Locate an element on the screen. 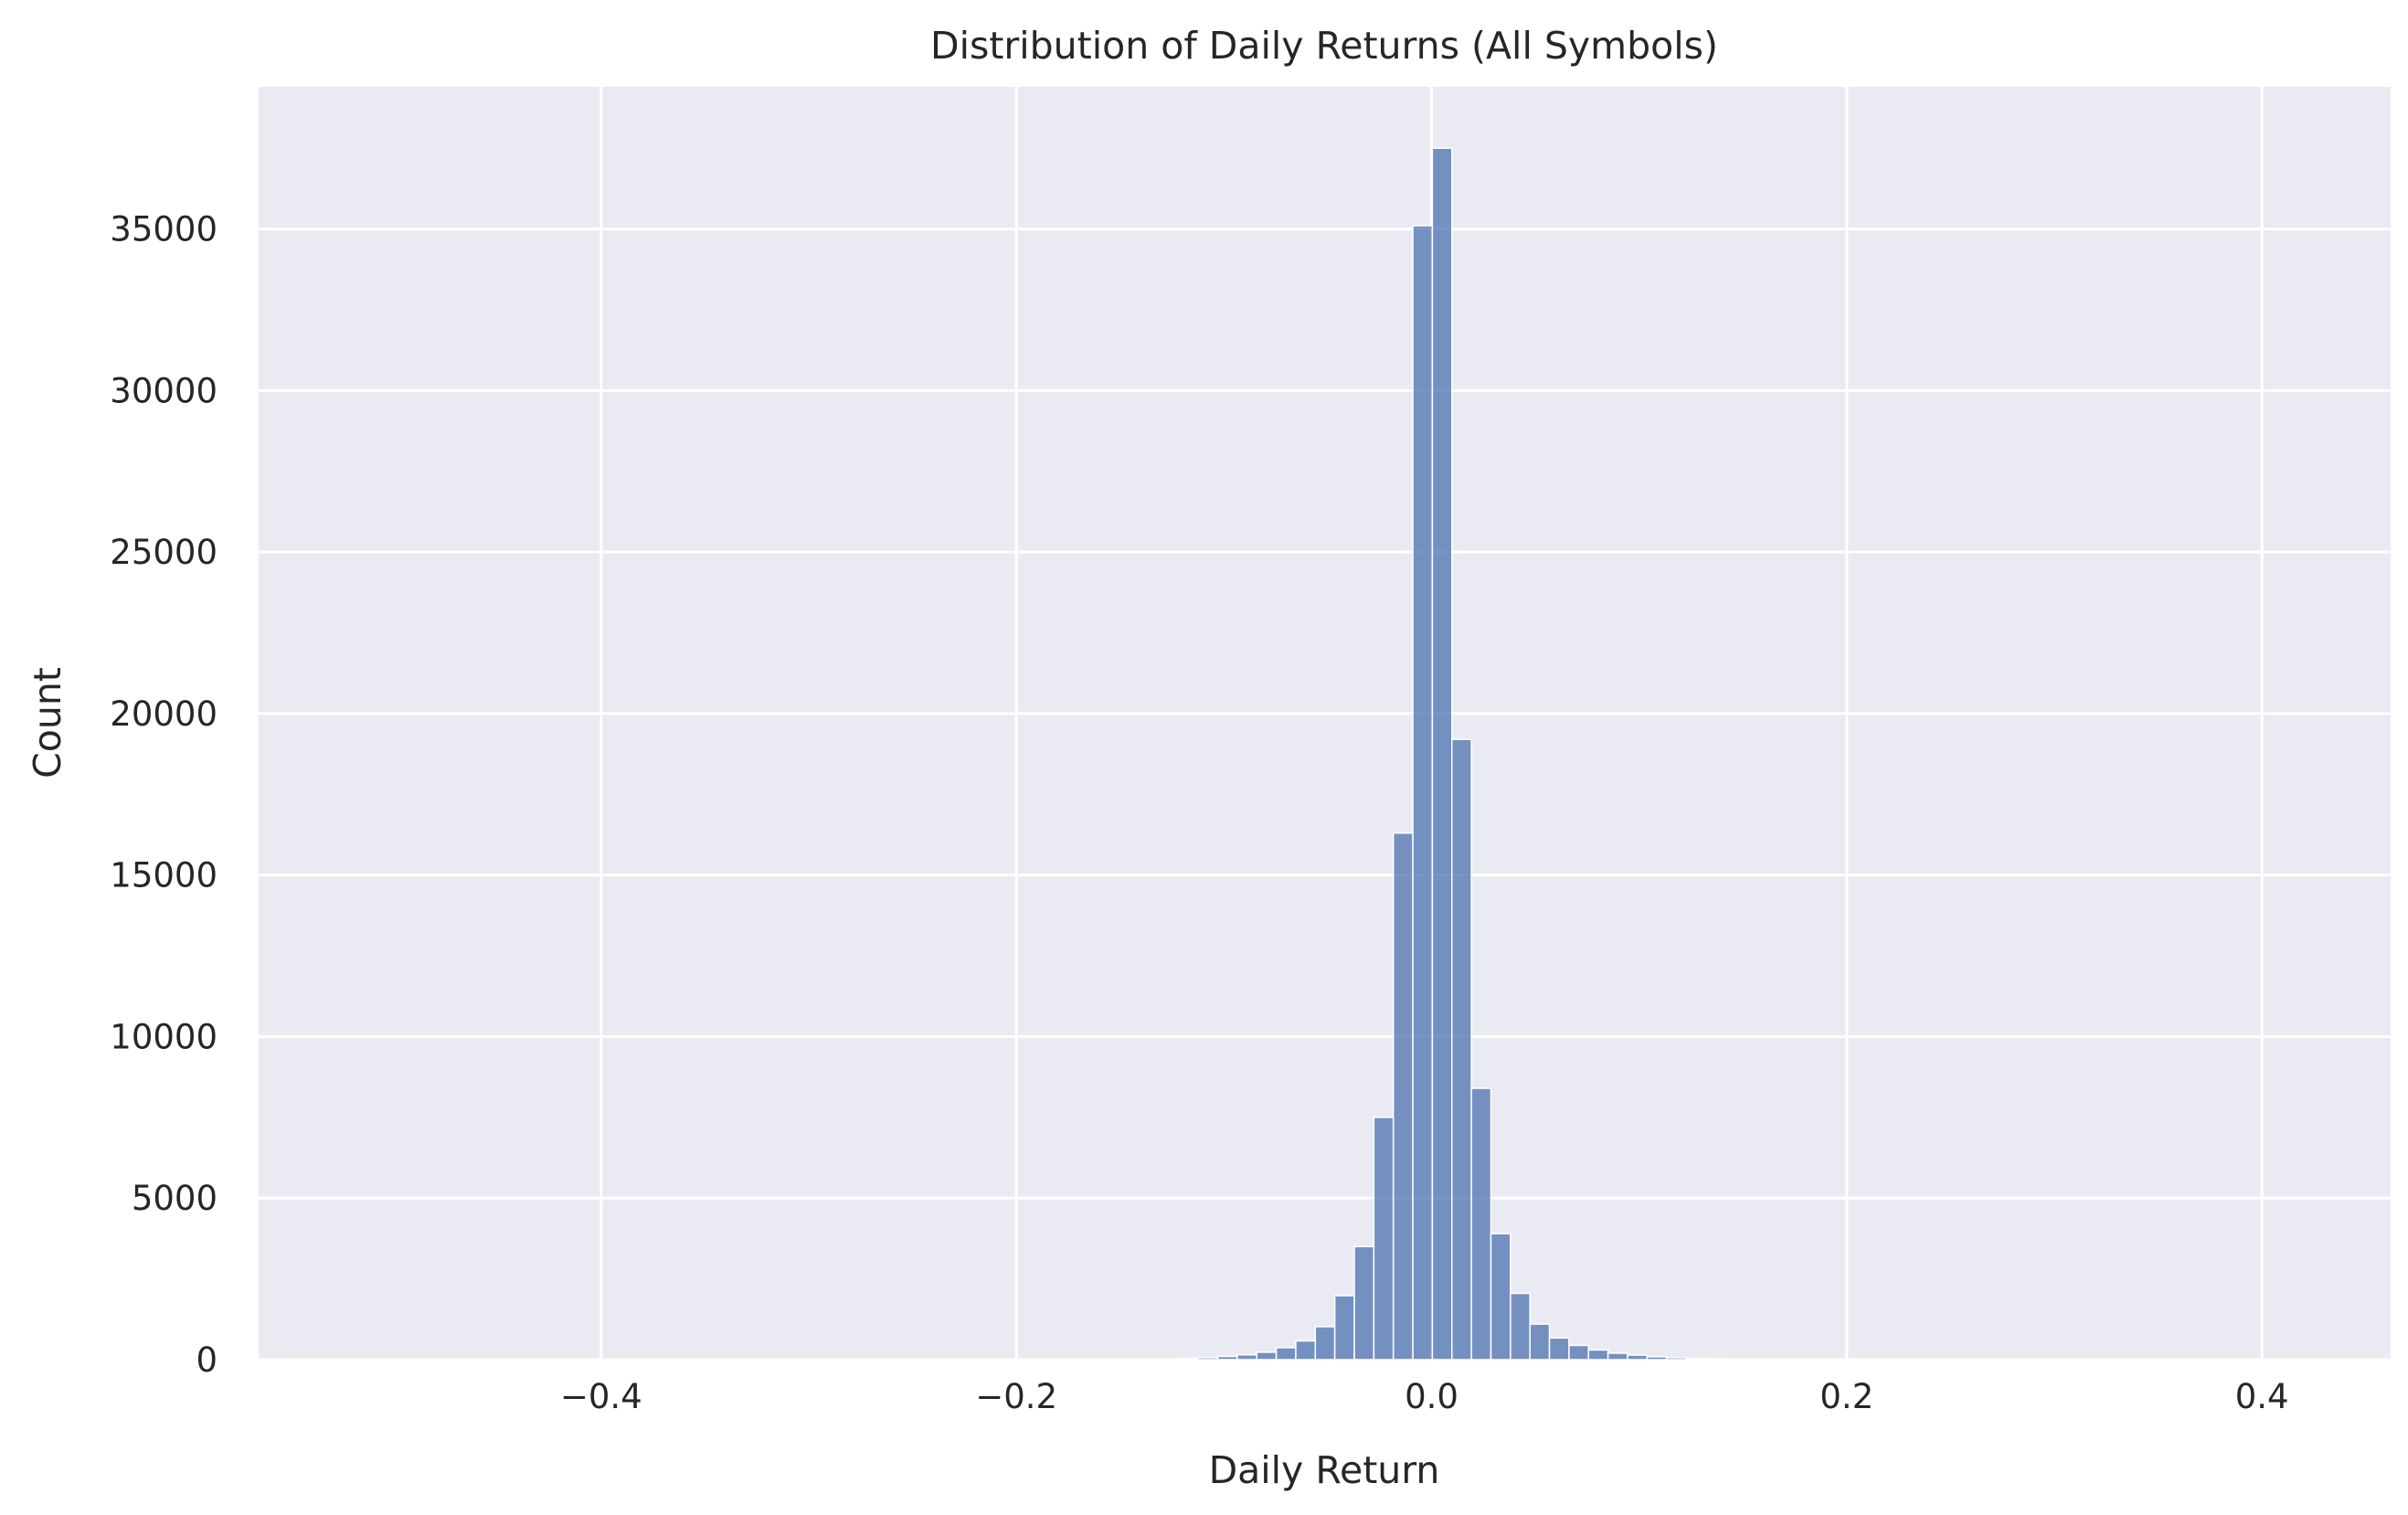  x-axis-label: Daily Return is located at coordinates (1324, 1470).